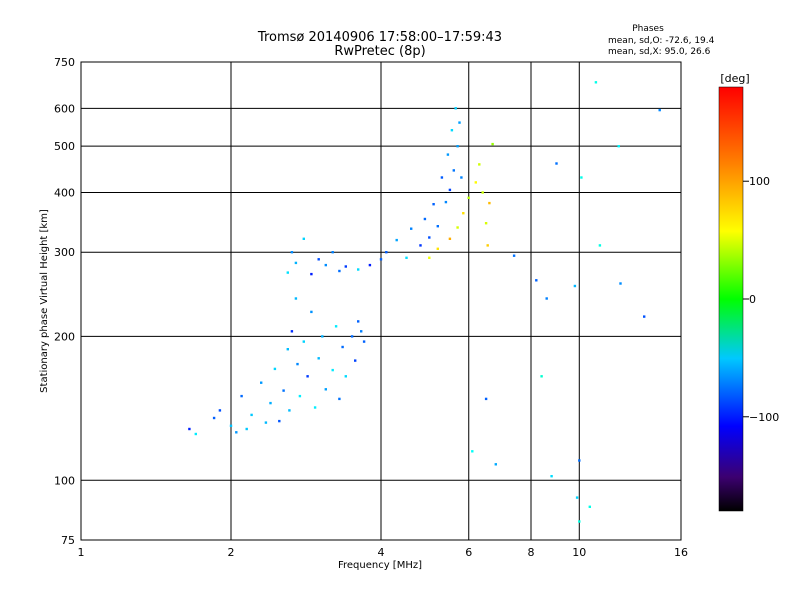 This screenshot has height=604, width=800. I want to click on colorbar-tick-label: −100, so click(764, 417).